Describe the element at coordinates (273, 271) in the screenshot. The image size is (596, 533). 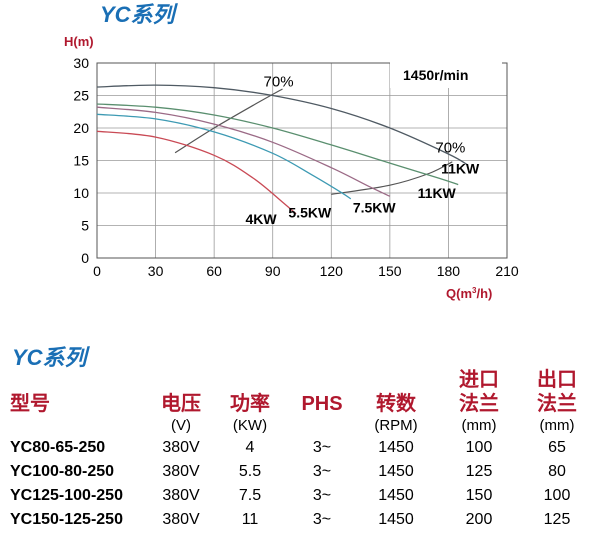
I see `x-tick-label: 90` at that location.